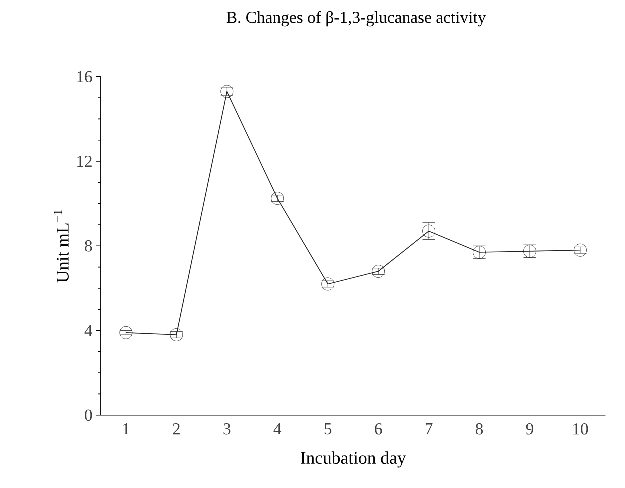 This screenshot has width=625, height=488. Describe the element at coordinates (176, 428) in the screenshot. I see `x-tick-label: 2` at that location.